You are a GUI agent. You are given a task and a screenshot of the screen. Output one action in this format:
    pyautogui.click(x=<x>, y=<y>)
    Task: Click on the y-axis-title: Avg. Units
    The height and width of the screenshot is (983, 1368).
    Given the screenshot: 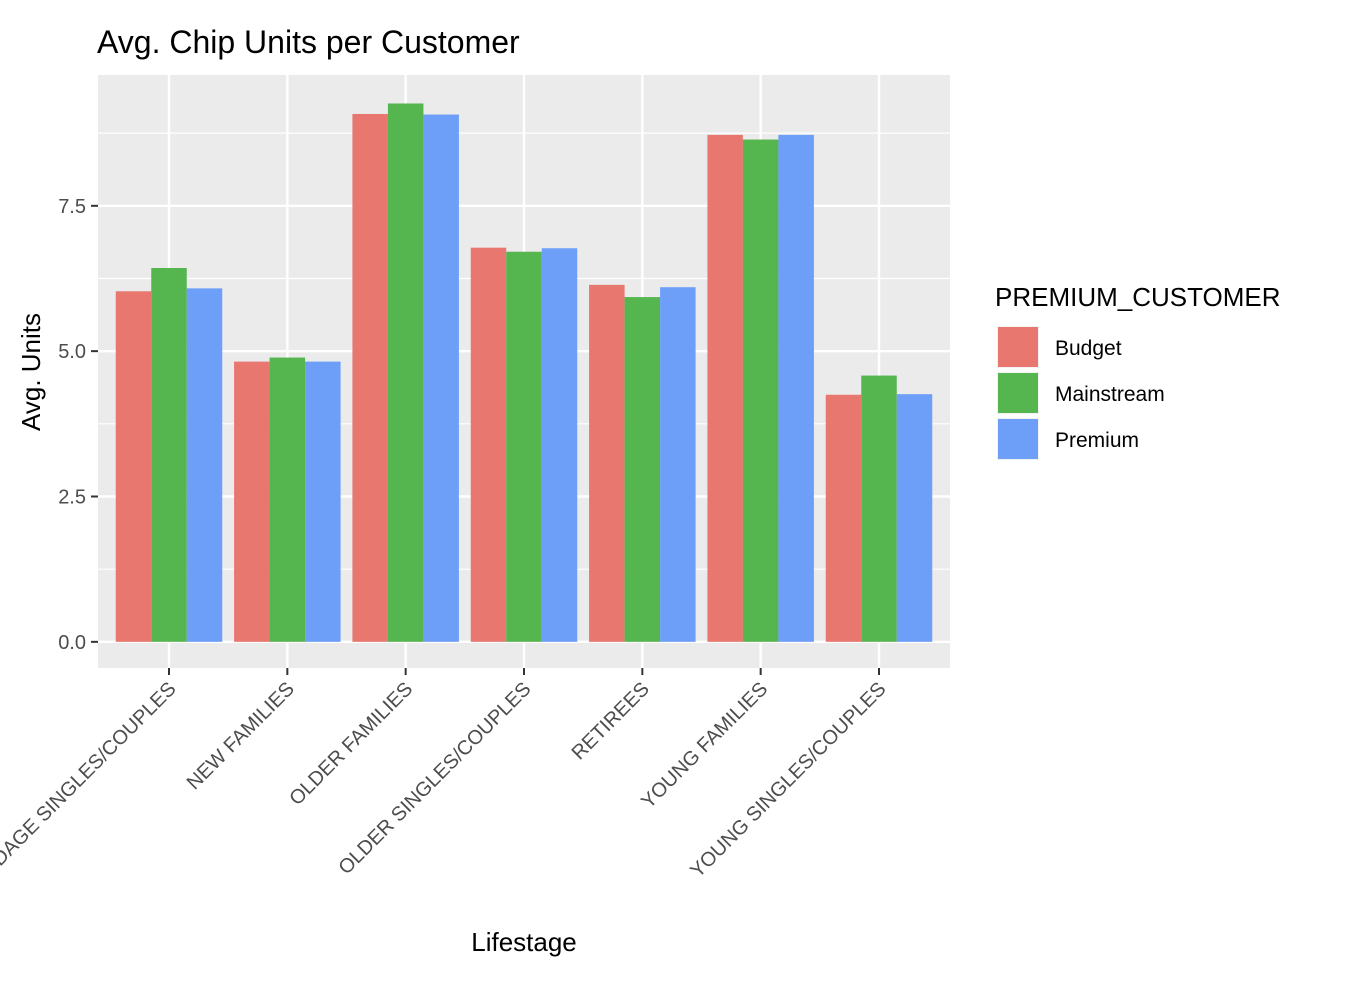 What is the action you would take?
    pyautogui.click(x=31, y=372)
    